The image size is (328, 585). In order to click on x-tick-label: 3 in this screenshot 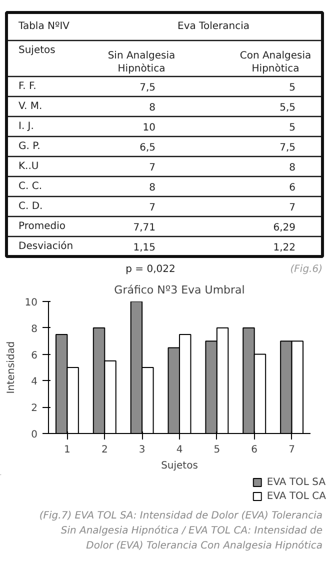, I will do `click(142, 450)`.